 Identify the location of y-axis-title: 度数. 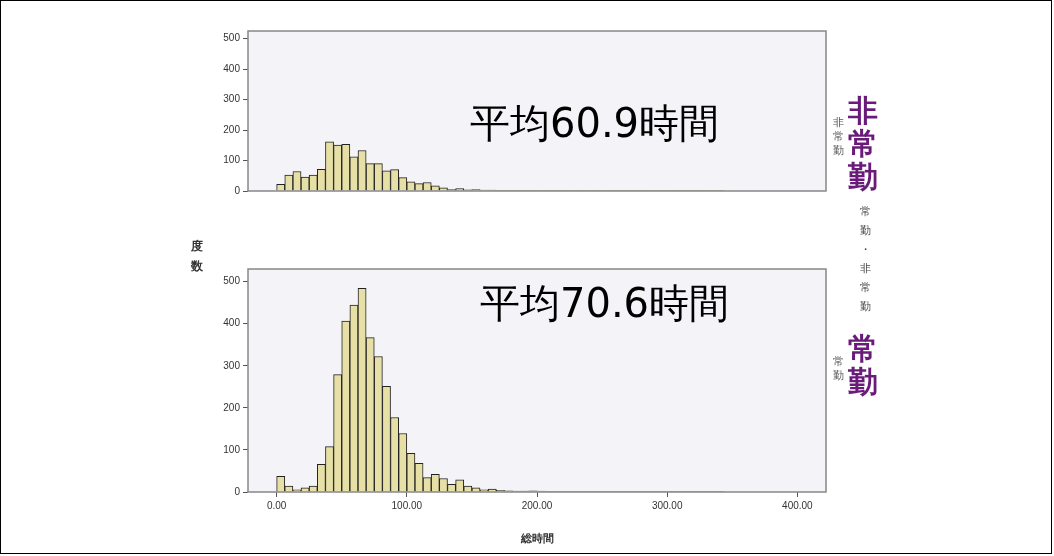
(197, 256).